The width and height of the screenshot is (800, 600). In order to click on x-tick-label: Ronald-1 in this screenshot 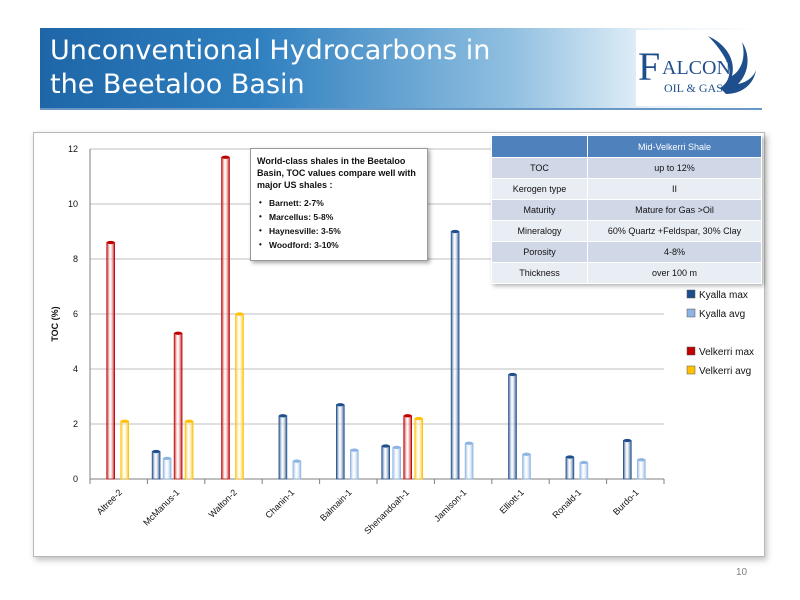, I will do `click(566, 503)`.